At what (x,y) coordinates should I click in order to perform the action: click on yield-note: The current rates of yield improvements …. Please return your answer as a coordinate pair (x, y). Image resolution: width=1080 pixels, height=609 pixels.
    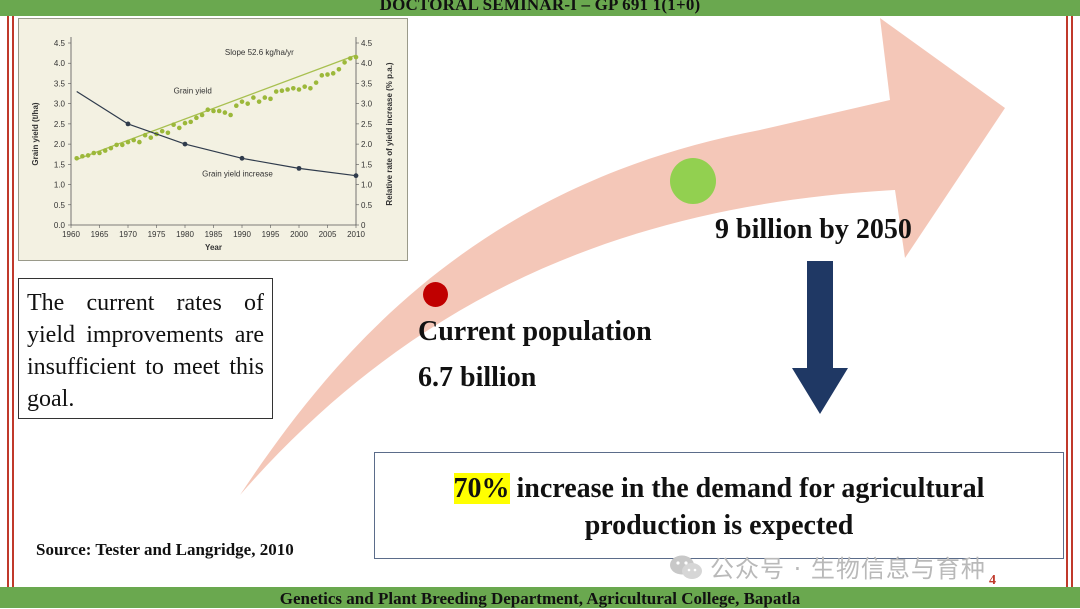
    Looking at the image, I should click on (145, 348).